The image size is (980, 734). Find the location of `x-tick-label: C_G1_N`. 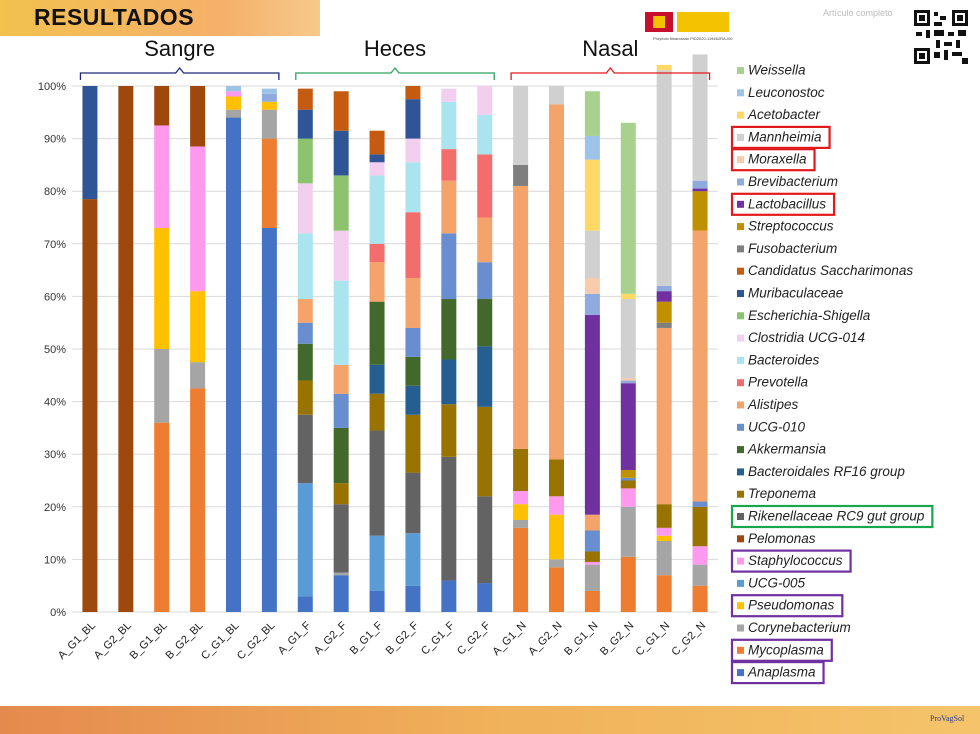

x-tick-label: C_G1_N is located at coordinates (653, 639).